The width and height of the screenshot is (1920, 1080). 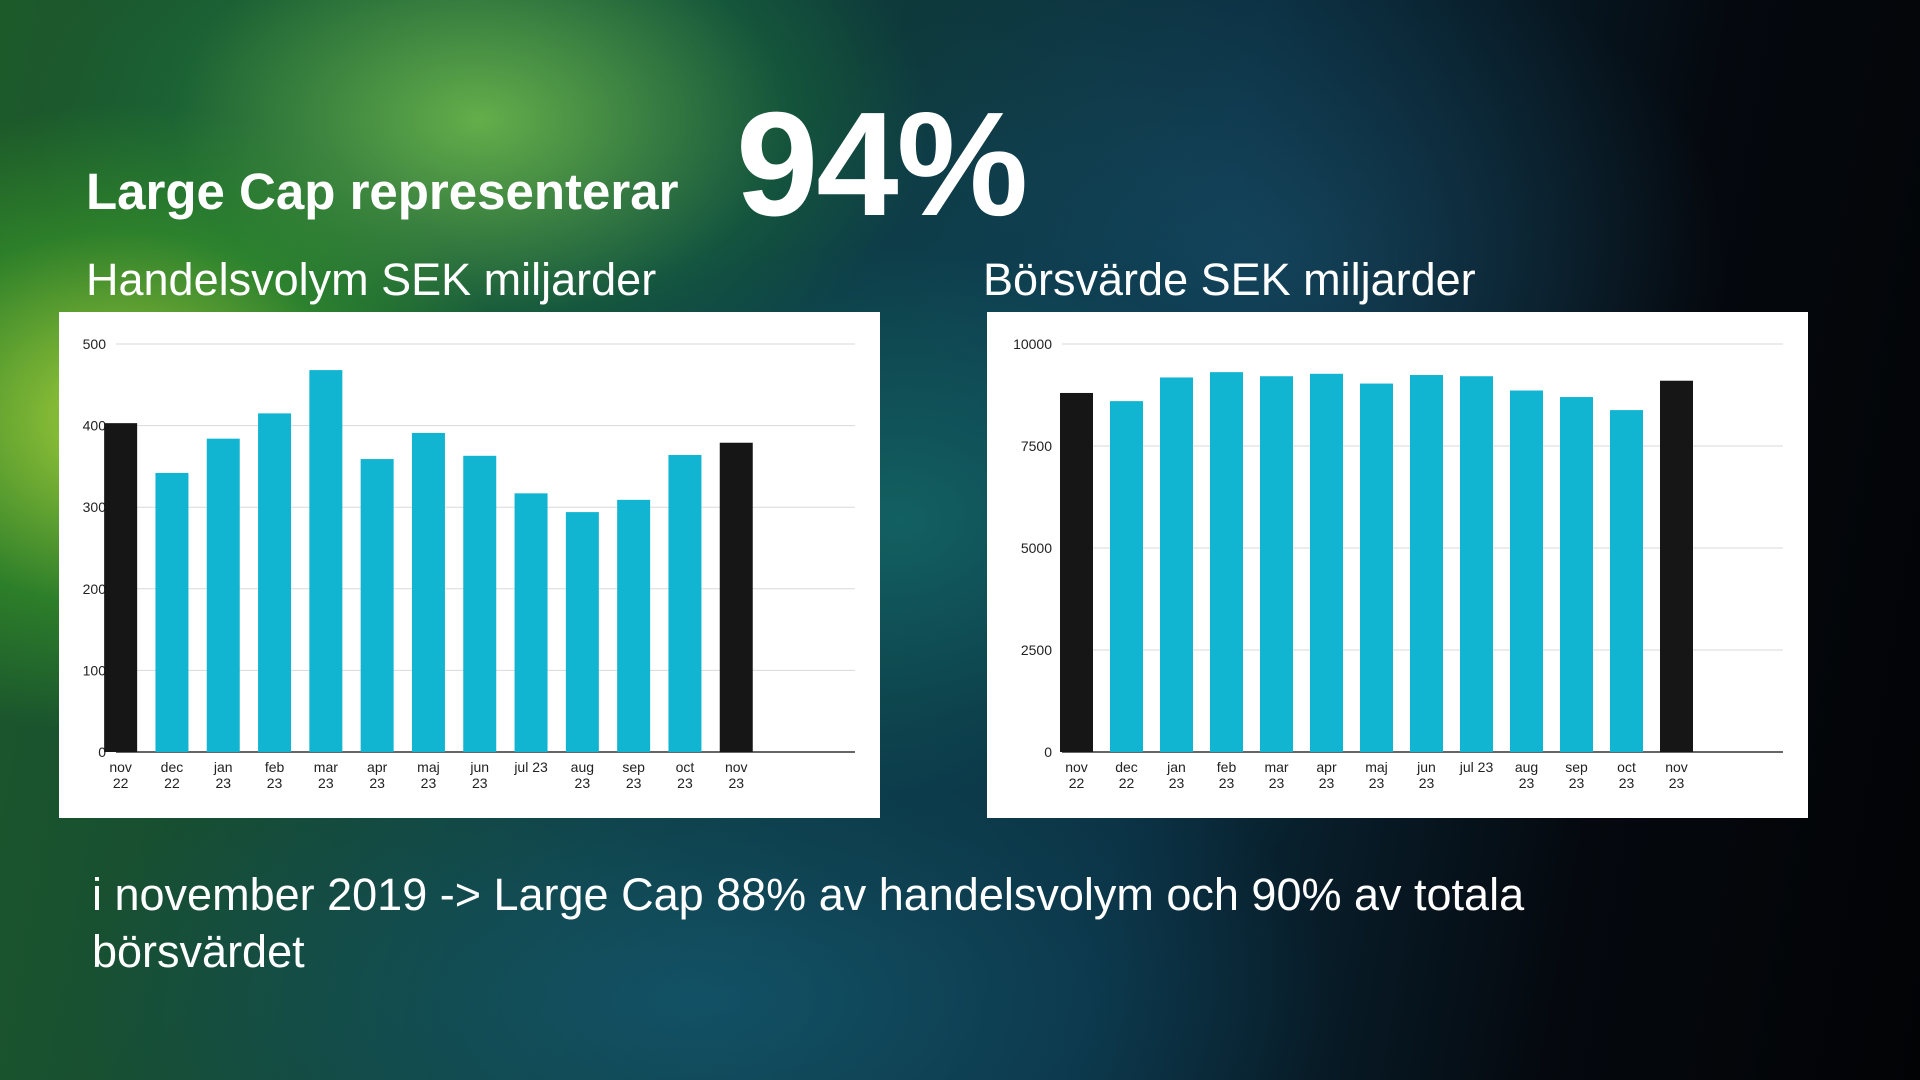 I want to click on y-tick-label: 500, so click(x=95, y=344).